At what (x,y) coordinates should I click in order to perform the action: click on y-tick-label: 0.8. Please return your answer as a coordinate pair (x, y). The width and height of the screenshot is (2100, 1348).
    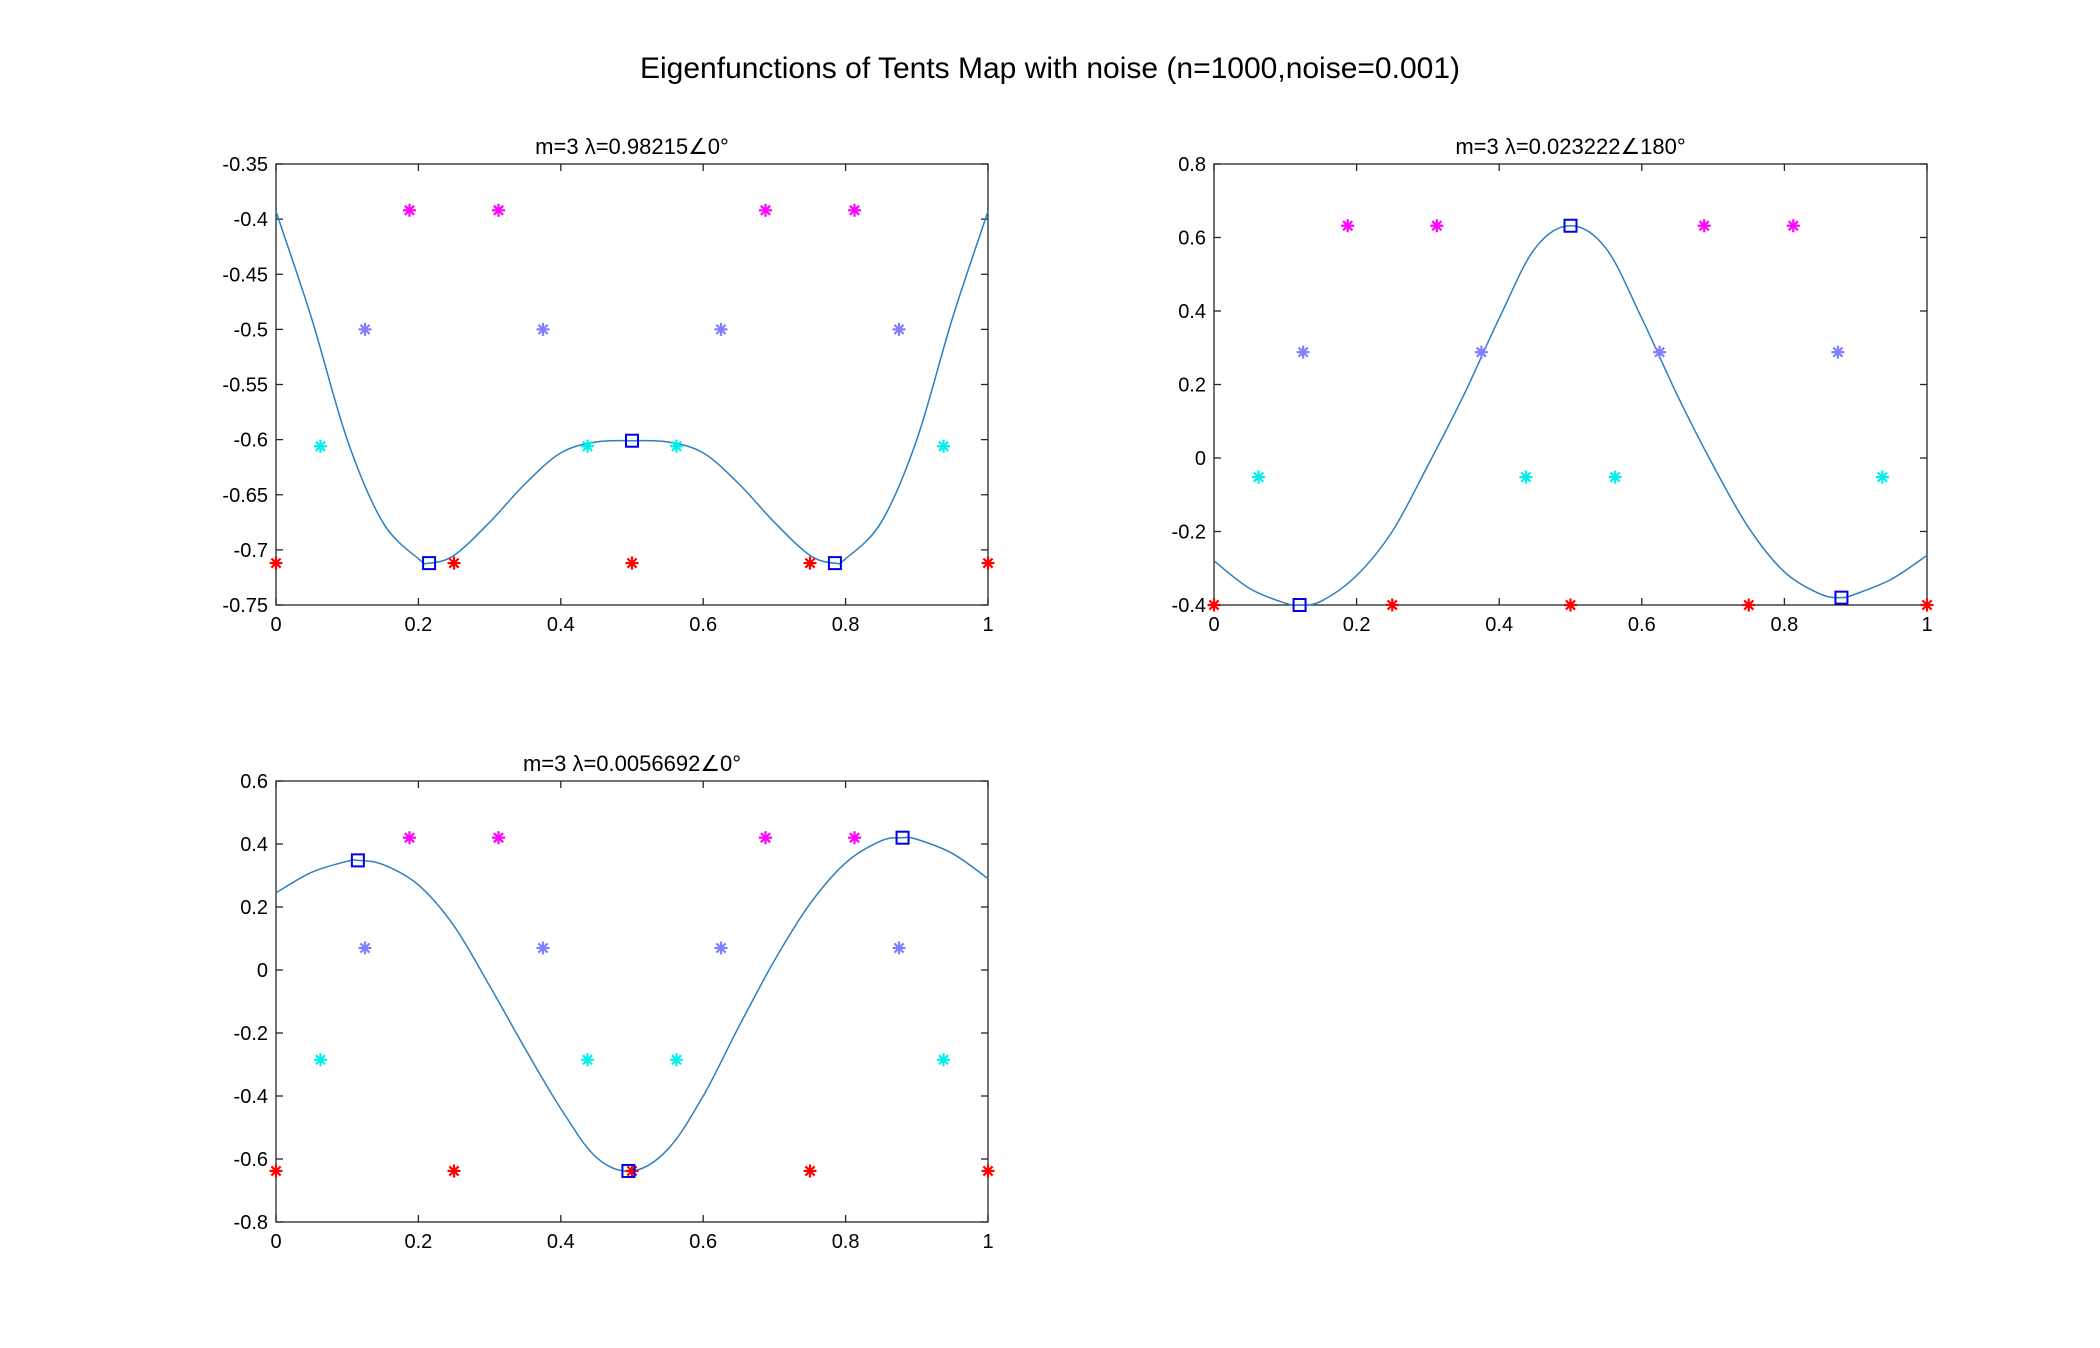
    Looking at the image, I should click on (1192, 165).